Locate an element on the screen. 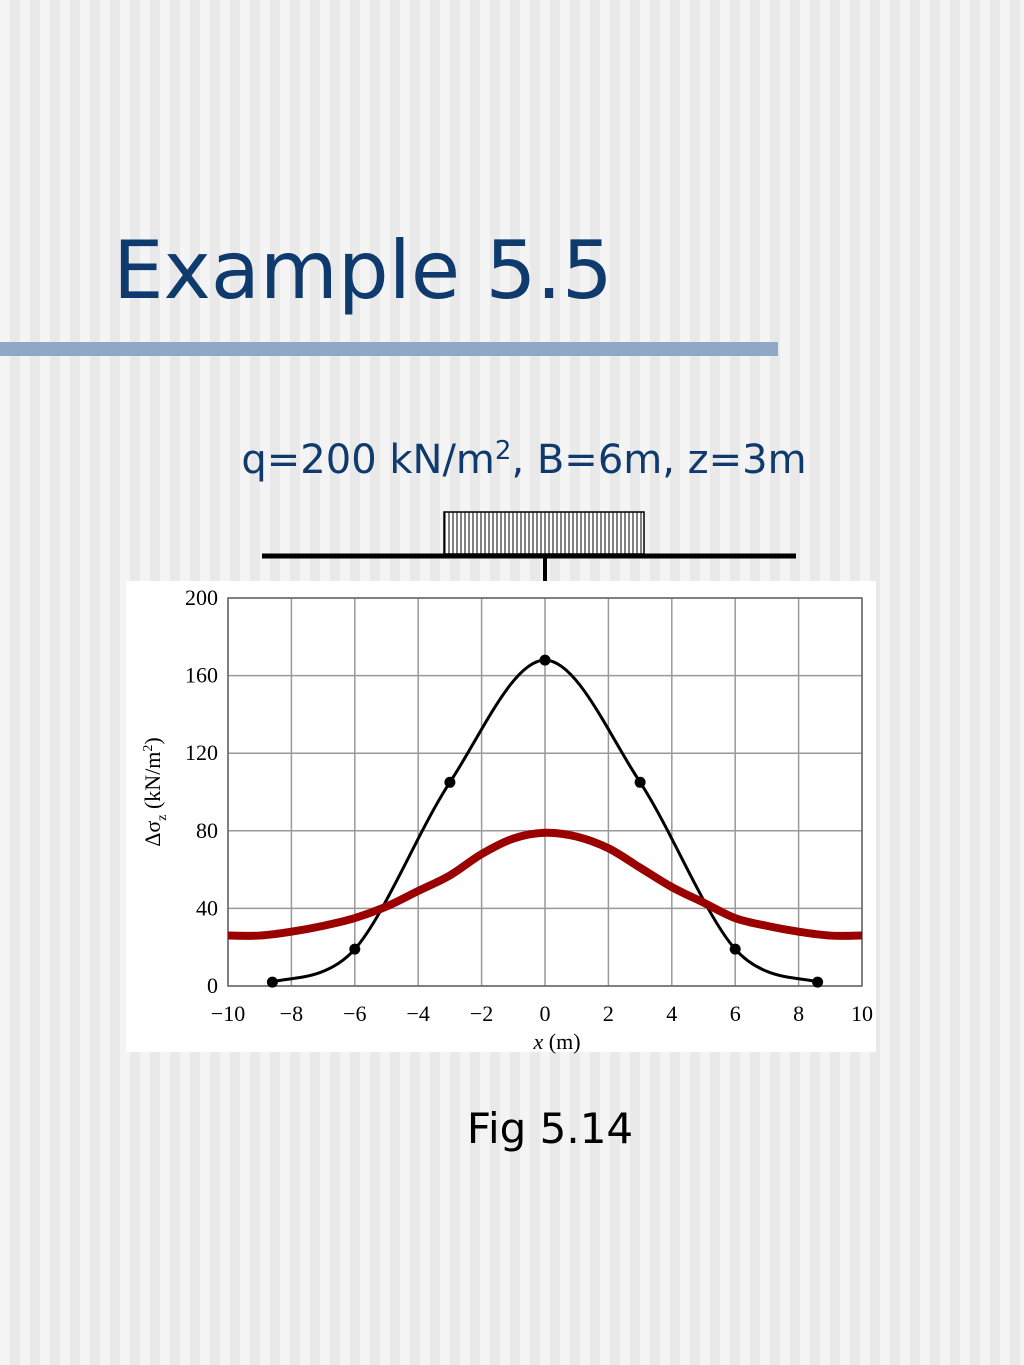 This screenshot has height=1365, width=1024. y-tick-label: 40 is located at coordinates (207, 907).